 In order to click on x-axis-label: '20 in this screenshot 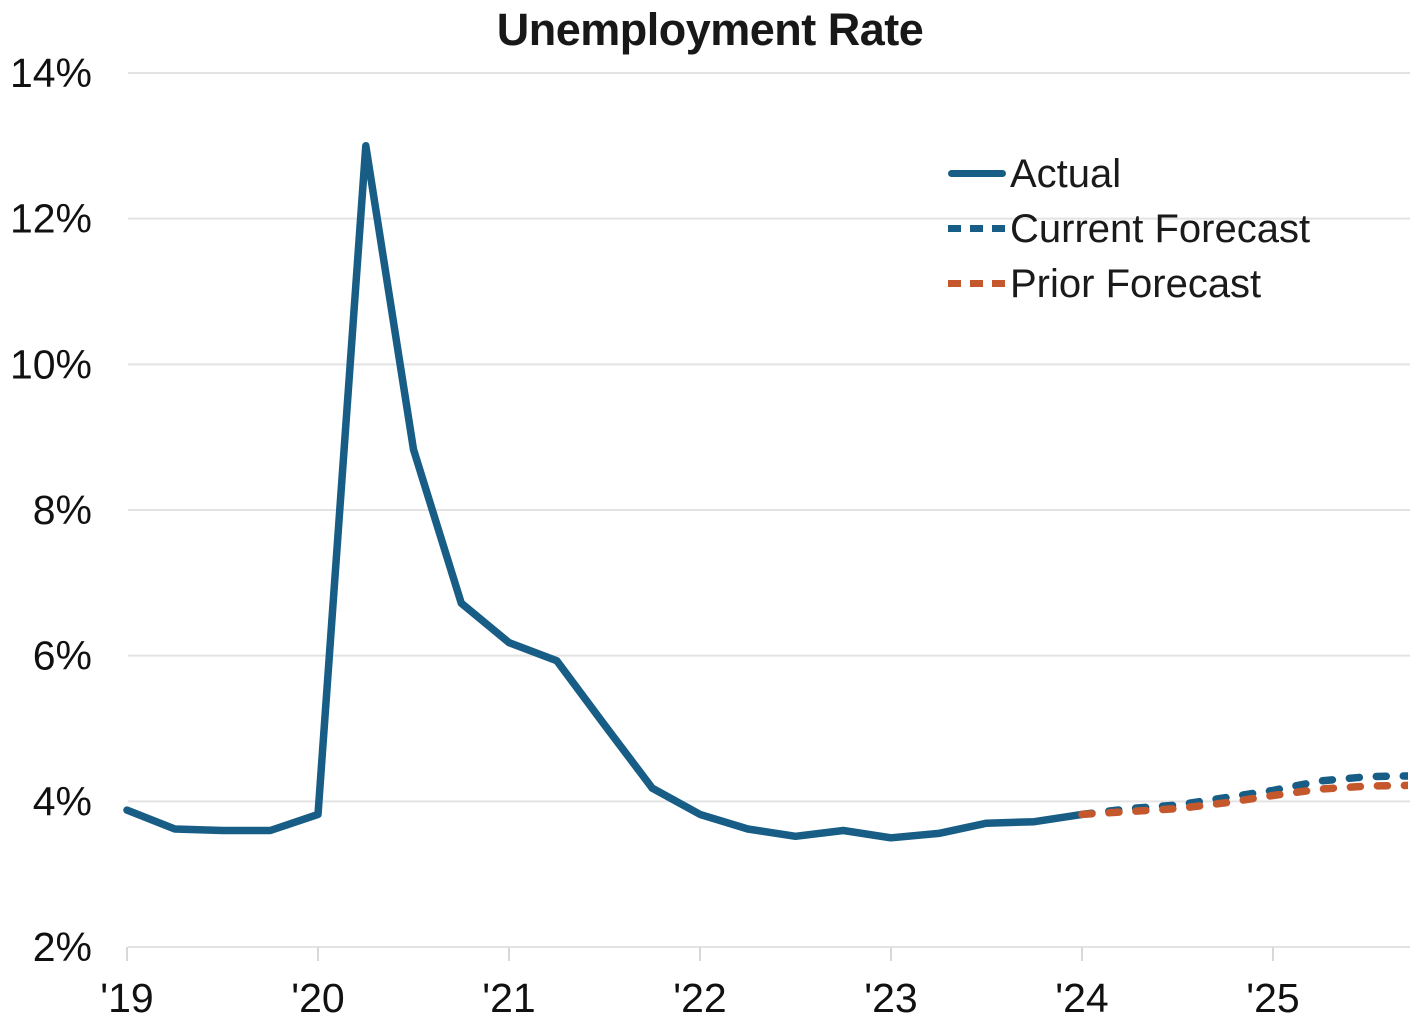, I will do `click(317, 998)`.